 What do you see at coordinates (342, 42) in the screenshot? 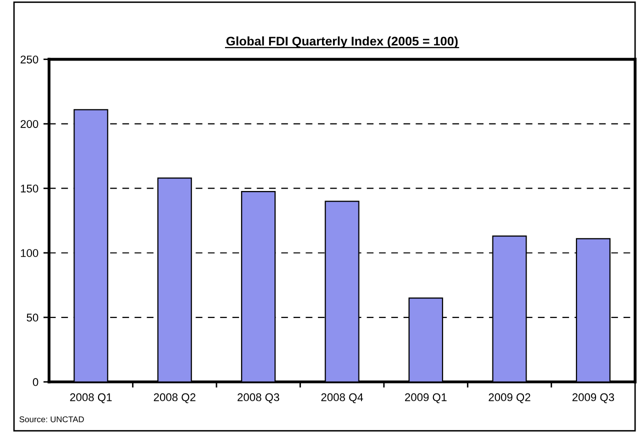
I see `chart-title: Global FDI Quarterly Index (2005 = 100)` at bounding box center [342, 42].